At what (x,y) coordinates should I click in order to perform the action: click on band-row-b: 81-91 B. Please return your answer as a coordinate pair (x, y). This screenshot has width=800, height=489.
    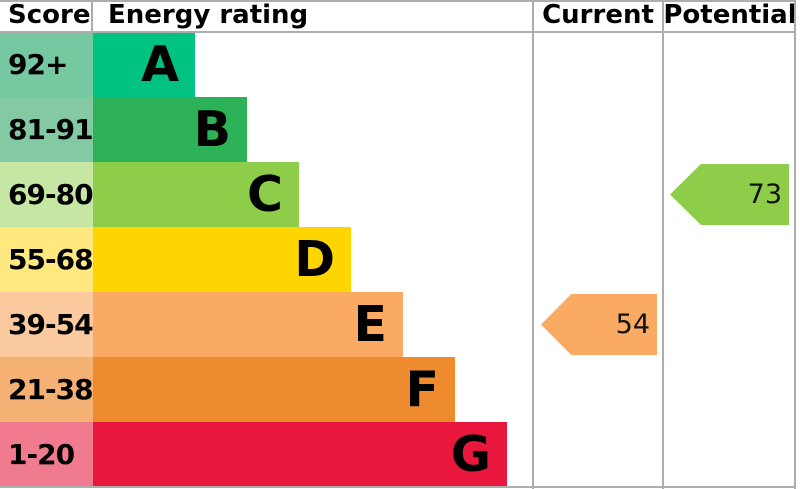
    Looking at the image, I should click on (253, 129).